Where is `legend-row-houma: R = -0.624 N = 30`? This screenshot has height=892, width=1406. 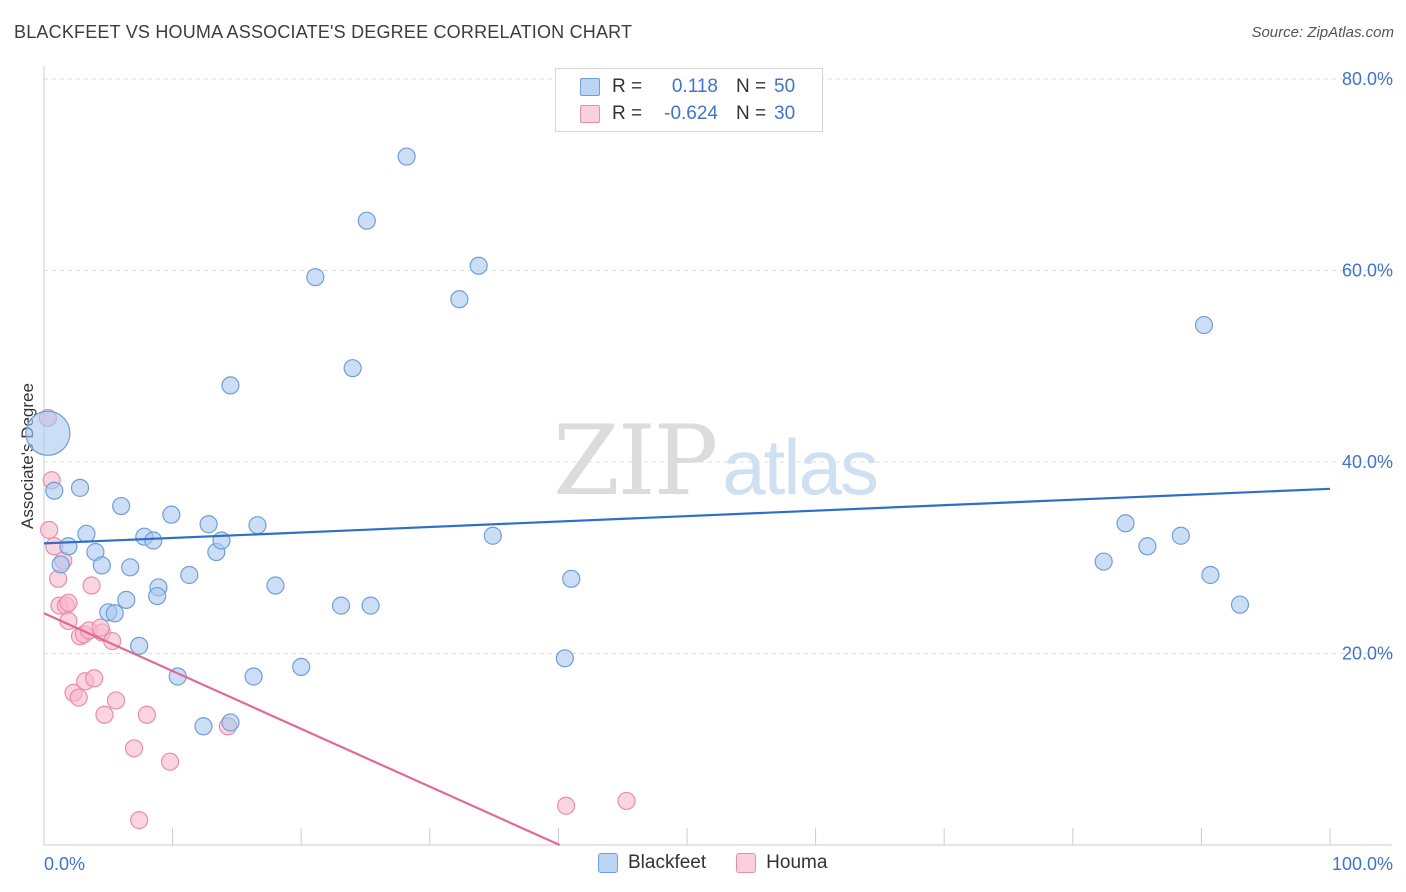 legend-row-houma: R = -0.624 N = 30 is located at coordinates (687, 114).